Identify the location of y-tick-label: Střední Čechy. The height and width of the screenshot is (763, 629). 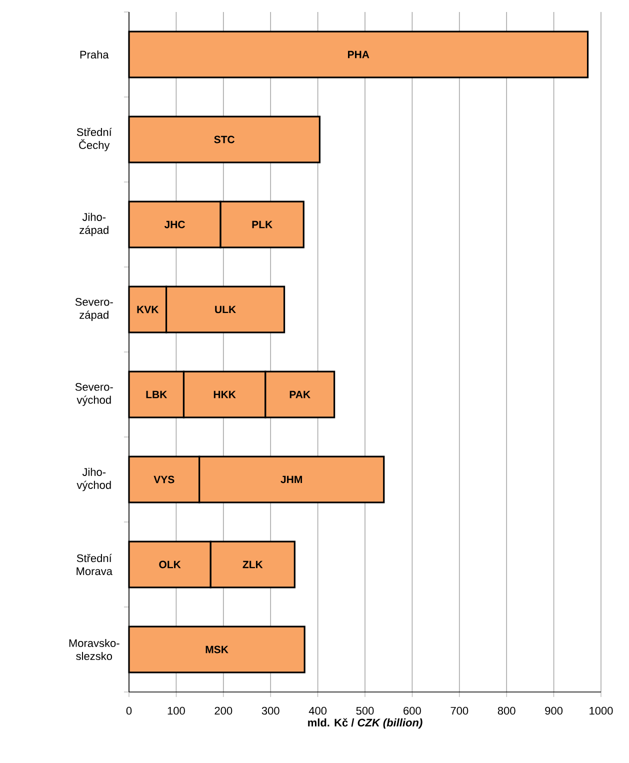
(94, 140).